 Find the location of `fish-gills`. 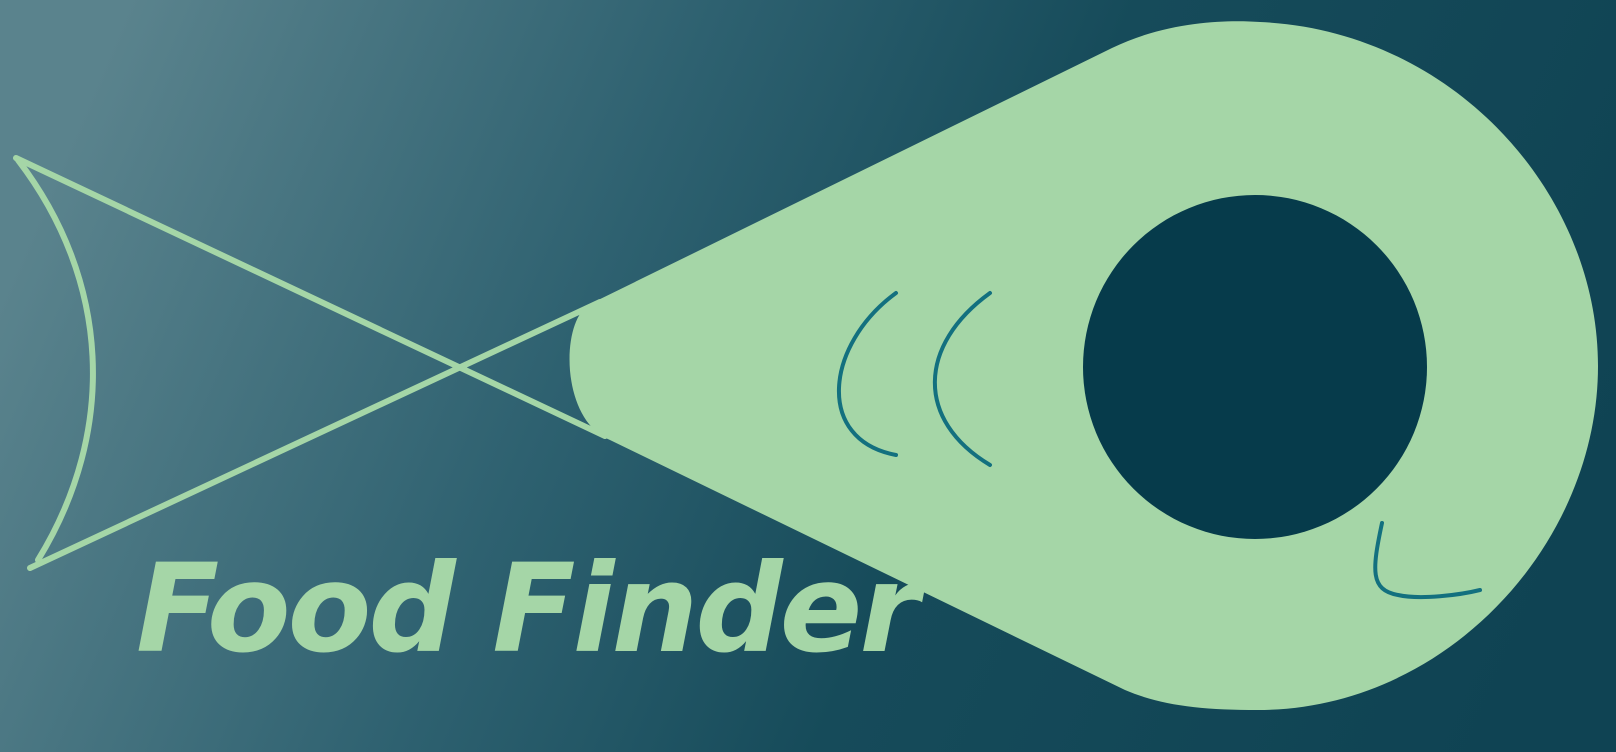

fish-gills is located at coordinates (914, 379).